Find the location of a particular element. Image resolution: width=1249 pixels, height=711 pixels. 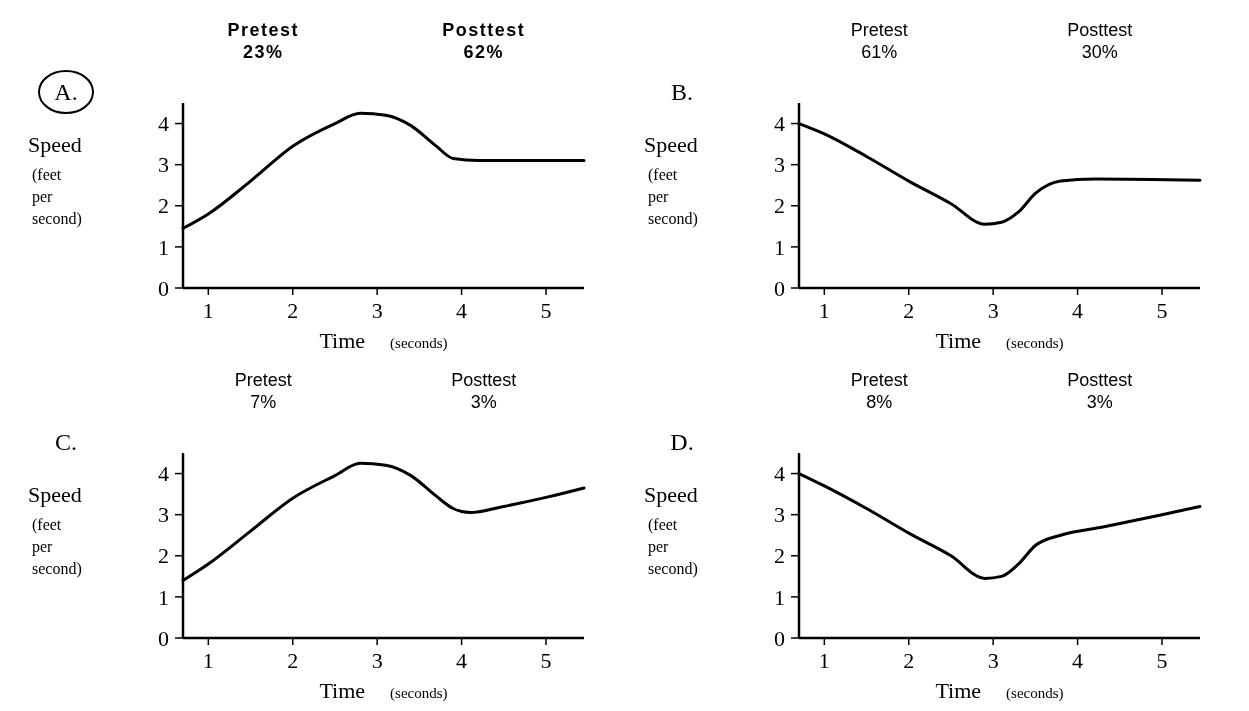

text: Posttest 62% is located at coordinates (484, 41).